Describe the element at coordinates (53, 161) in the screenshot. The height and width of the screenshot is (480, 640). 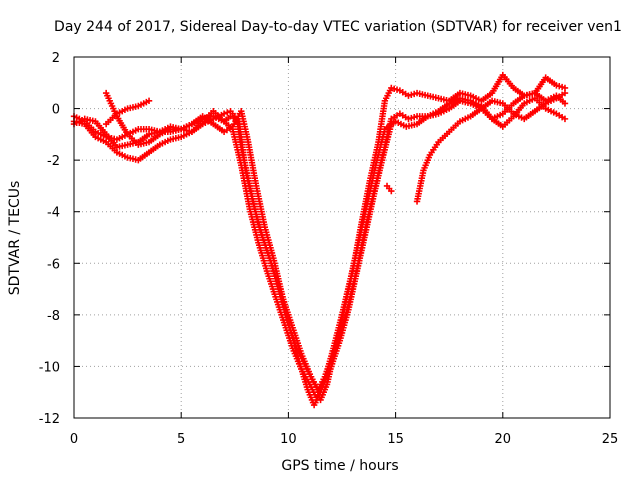
I see `y-tick-label: -2` at that location.